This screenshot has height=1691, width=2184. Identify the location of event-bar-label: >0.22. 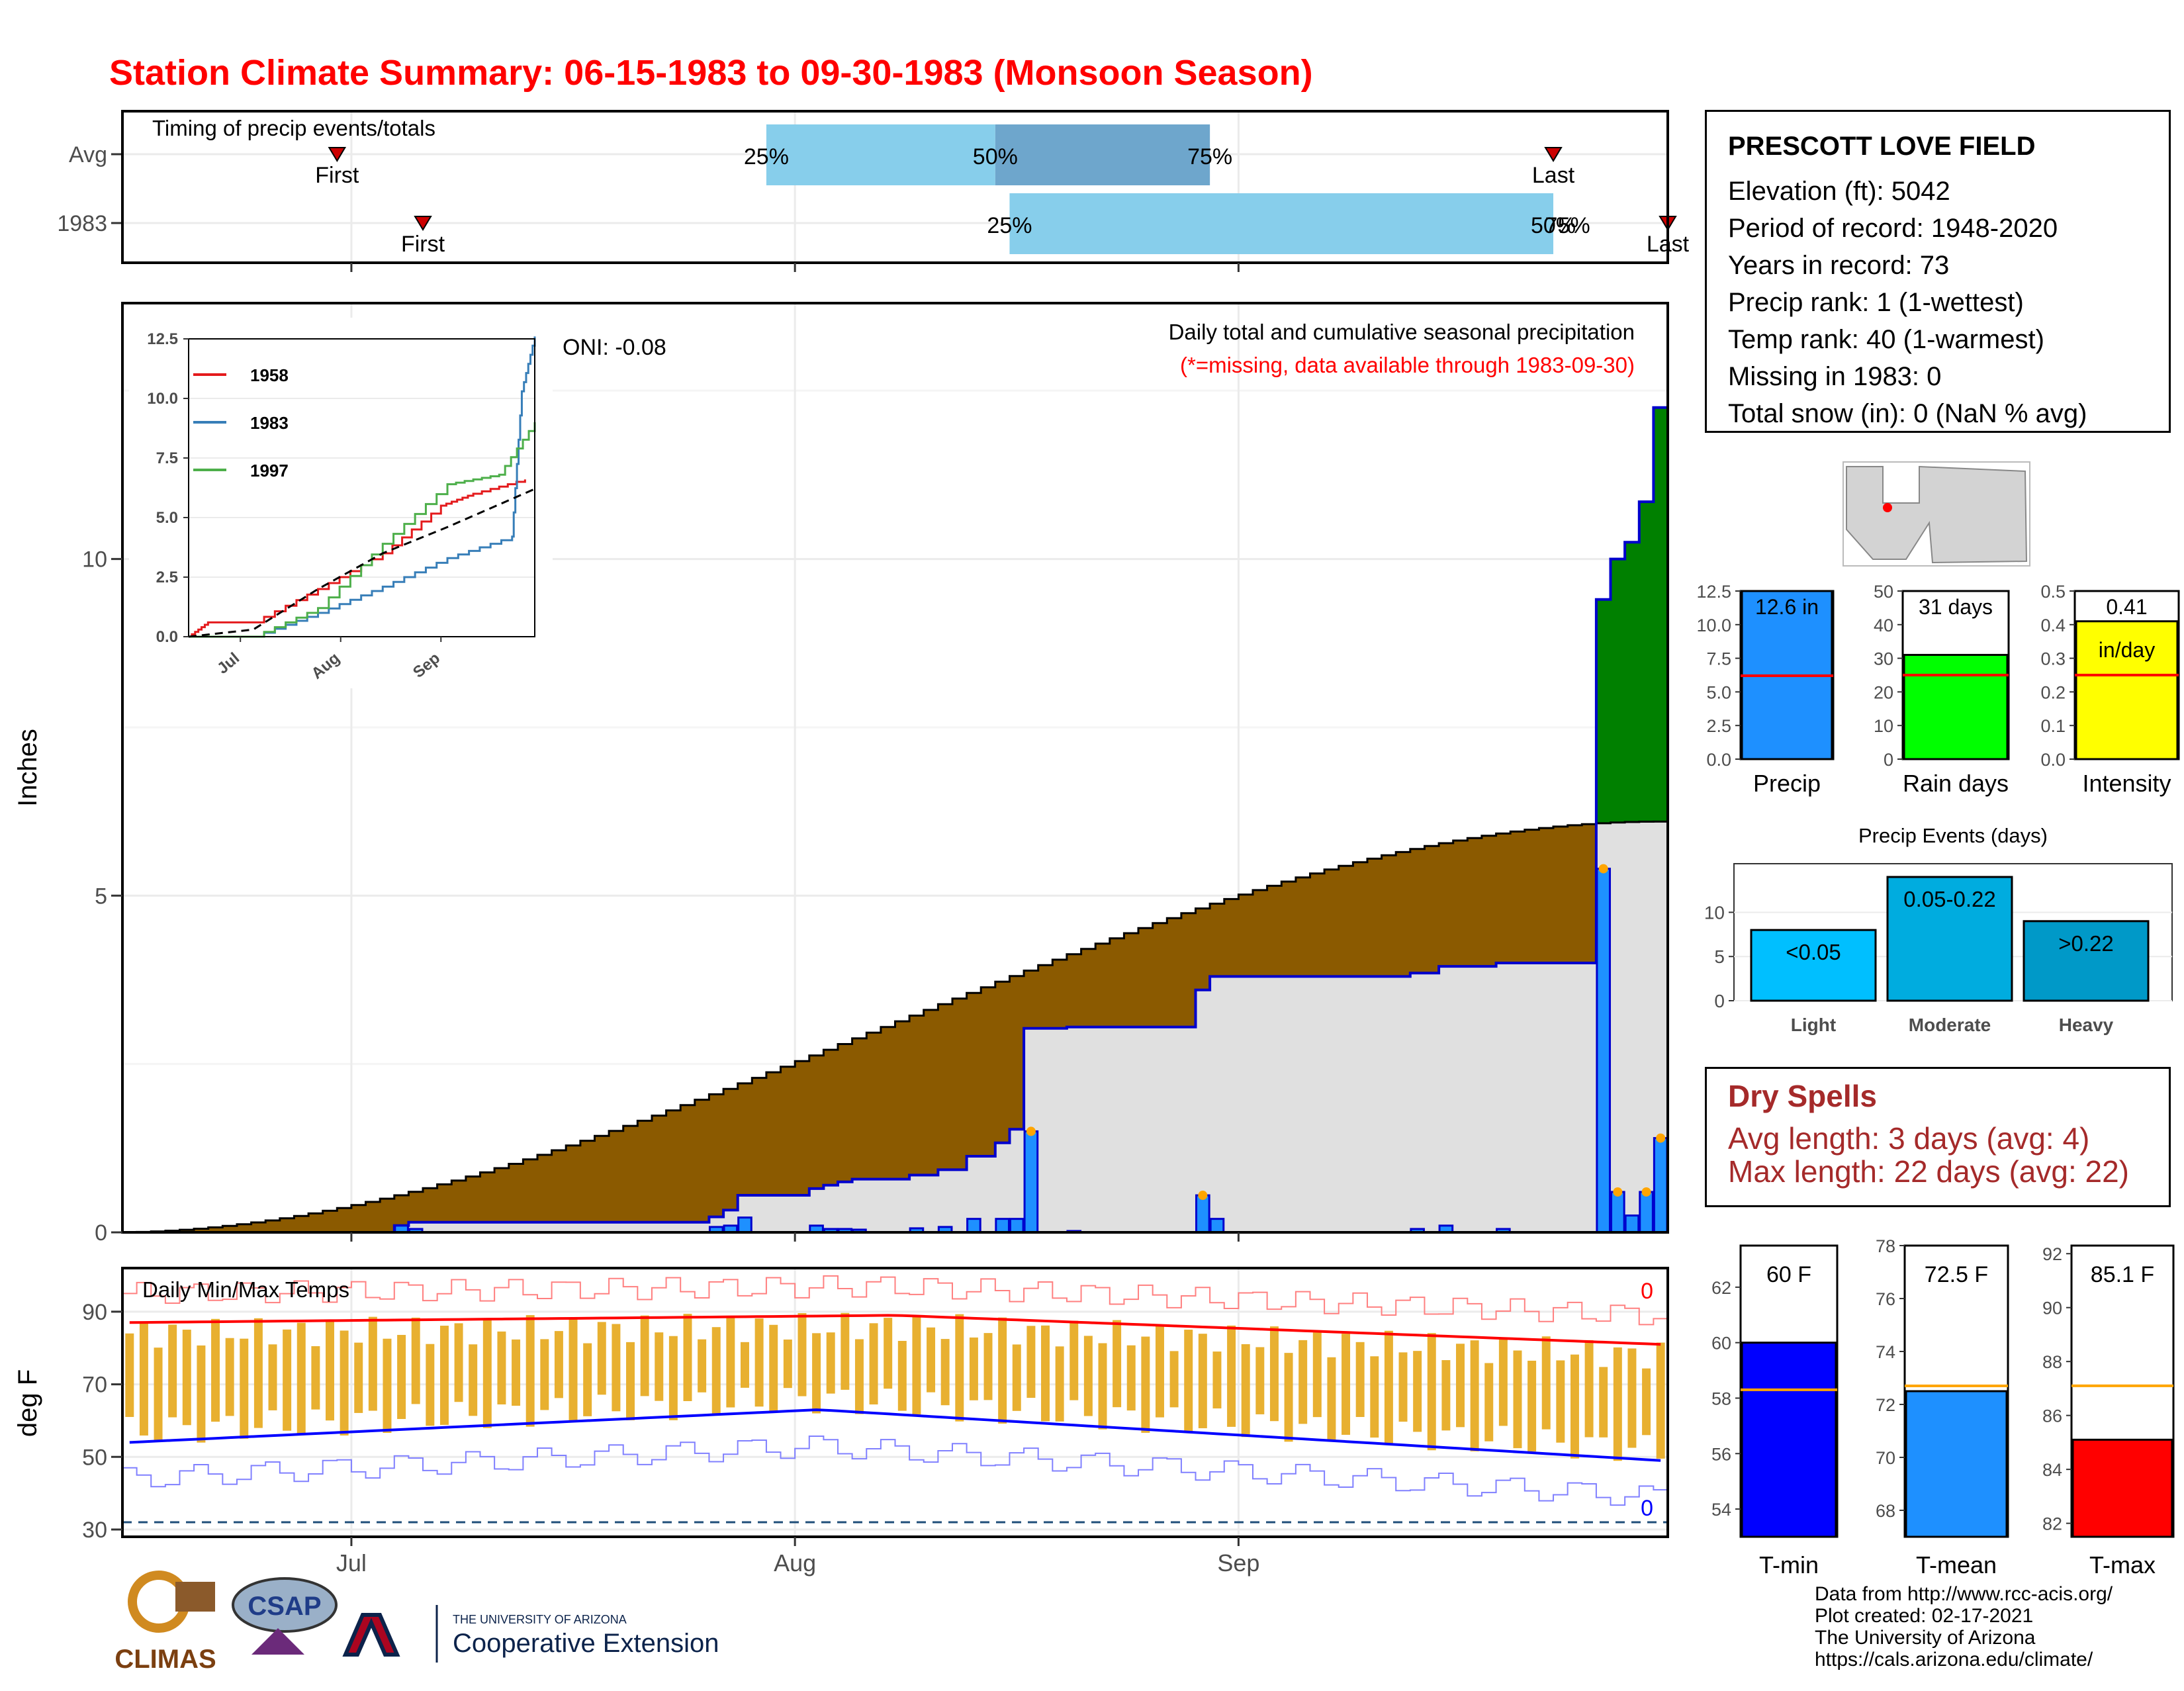
(2086, 943).